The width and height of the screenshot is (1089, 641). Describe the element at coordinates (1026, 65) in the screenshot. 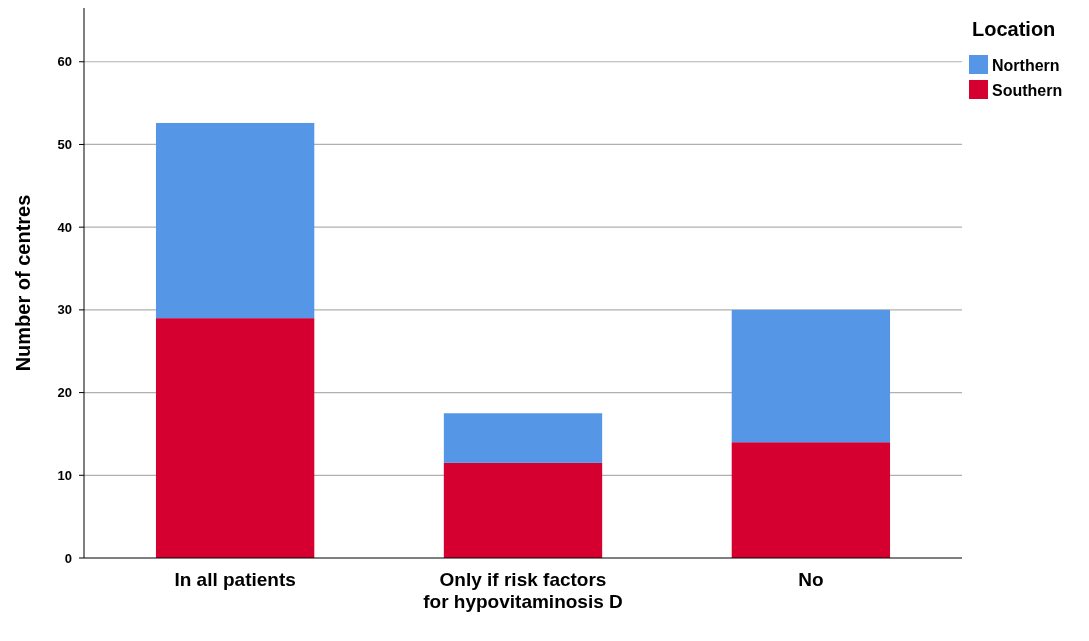

I see `legend-label: Northern` at that location.